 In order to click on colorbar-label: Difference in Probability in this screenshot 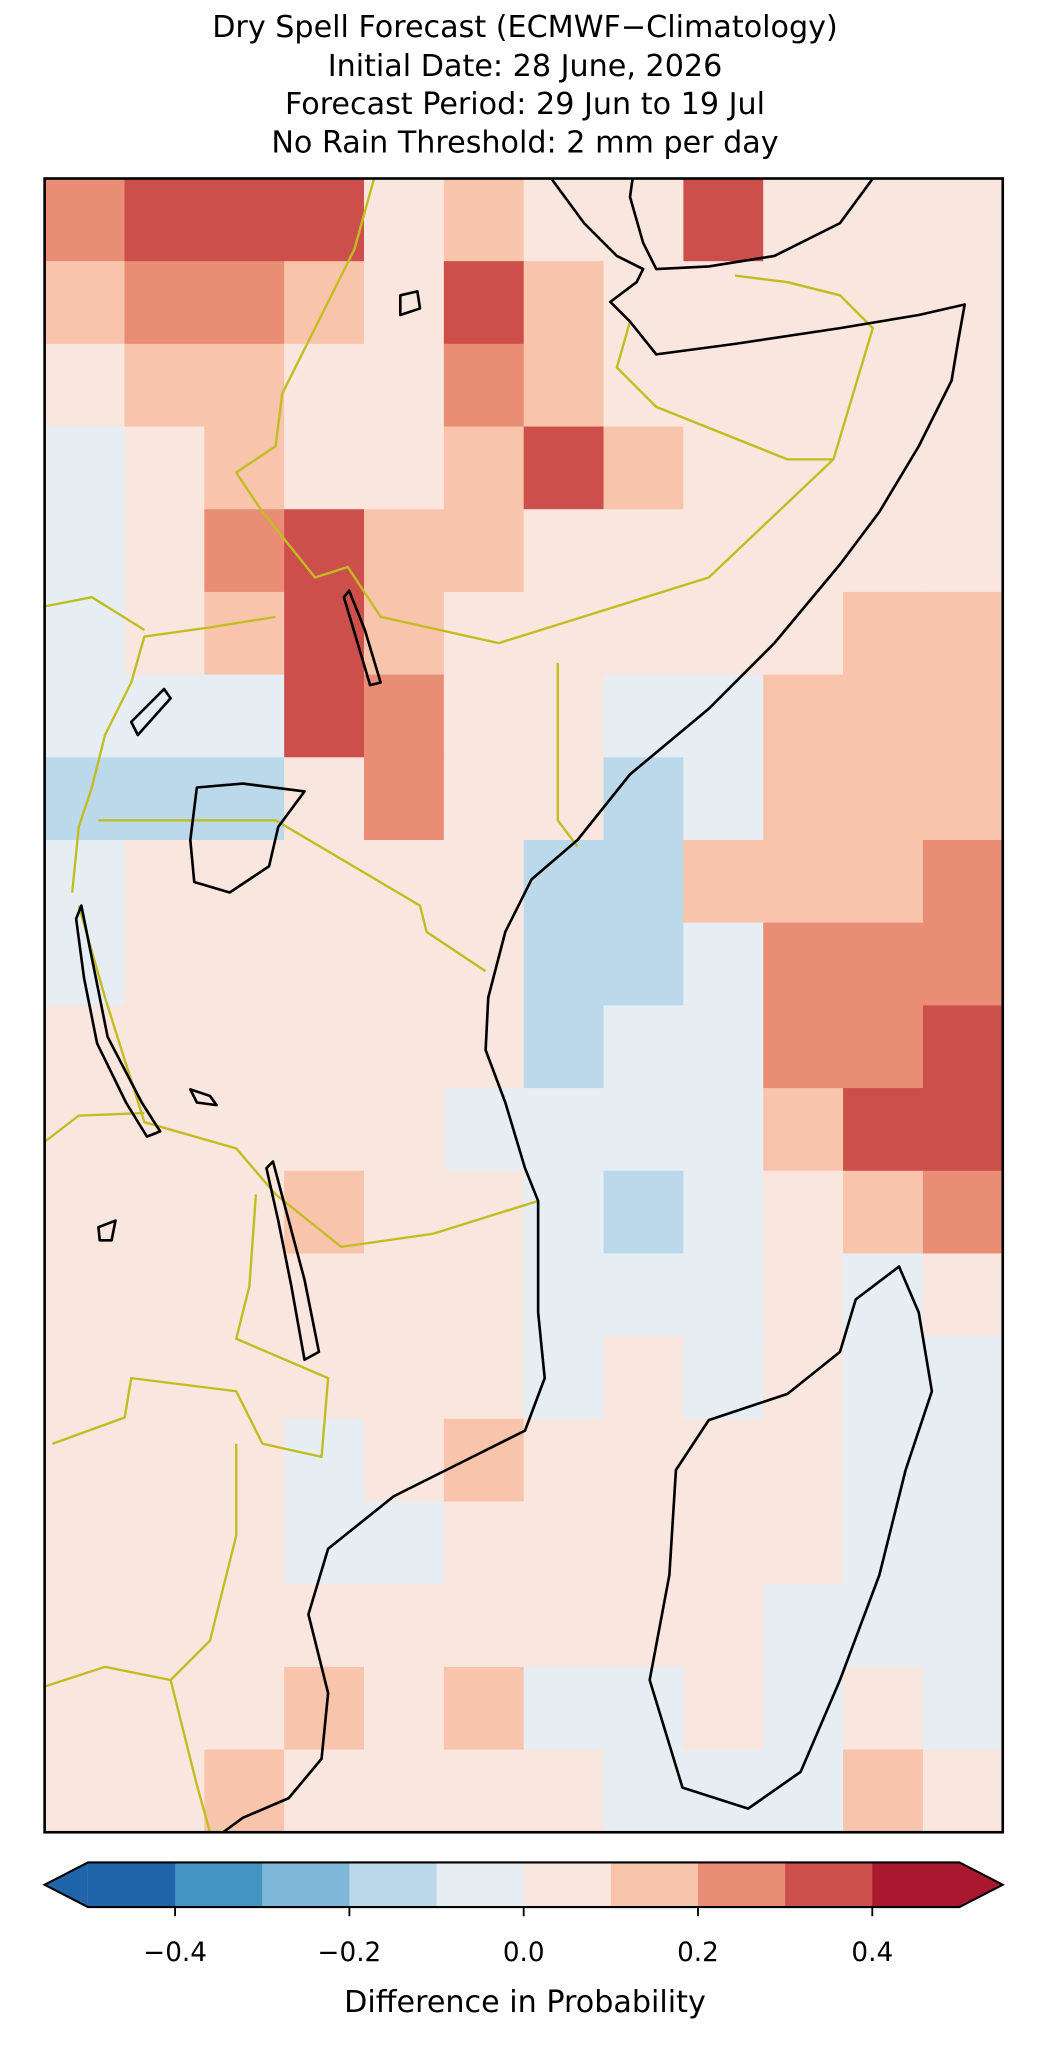, I will do `click(525, 2002)`.